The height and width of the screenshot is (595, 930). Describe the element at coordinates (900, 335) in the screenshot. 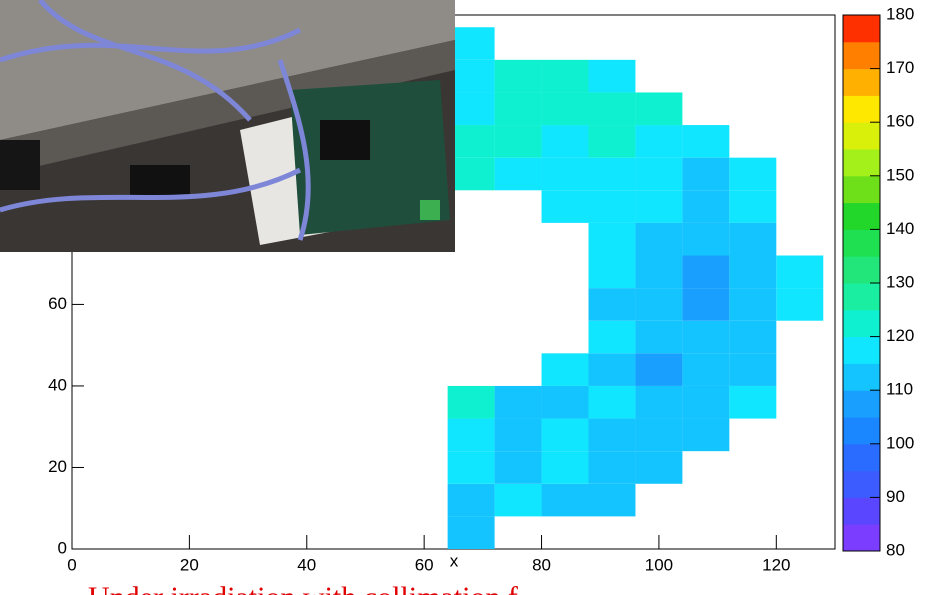

I see `z-tick-label: 120` at that location.